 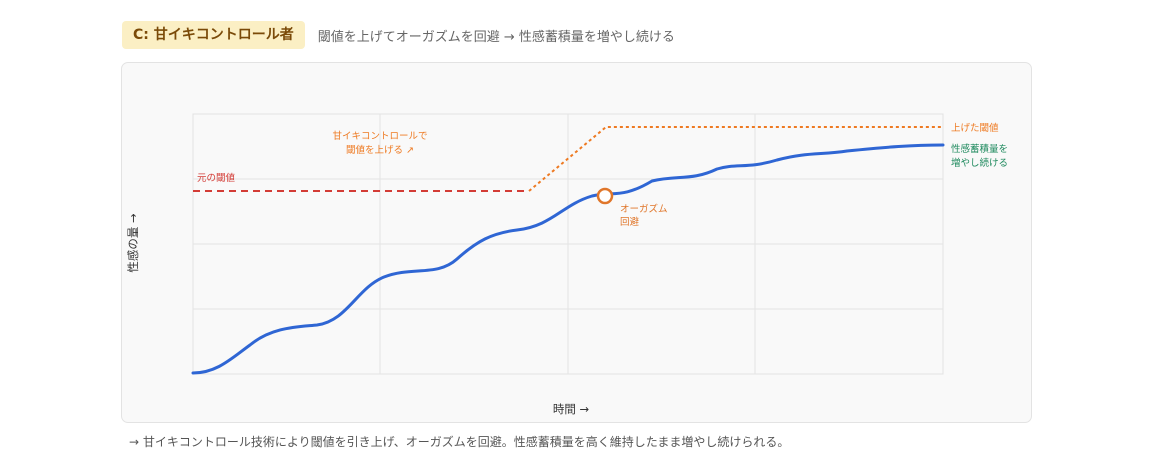 I want to click on raise-threshold-label-line1: 甘イキコントロールで, so click(x=379, y=136).